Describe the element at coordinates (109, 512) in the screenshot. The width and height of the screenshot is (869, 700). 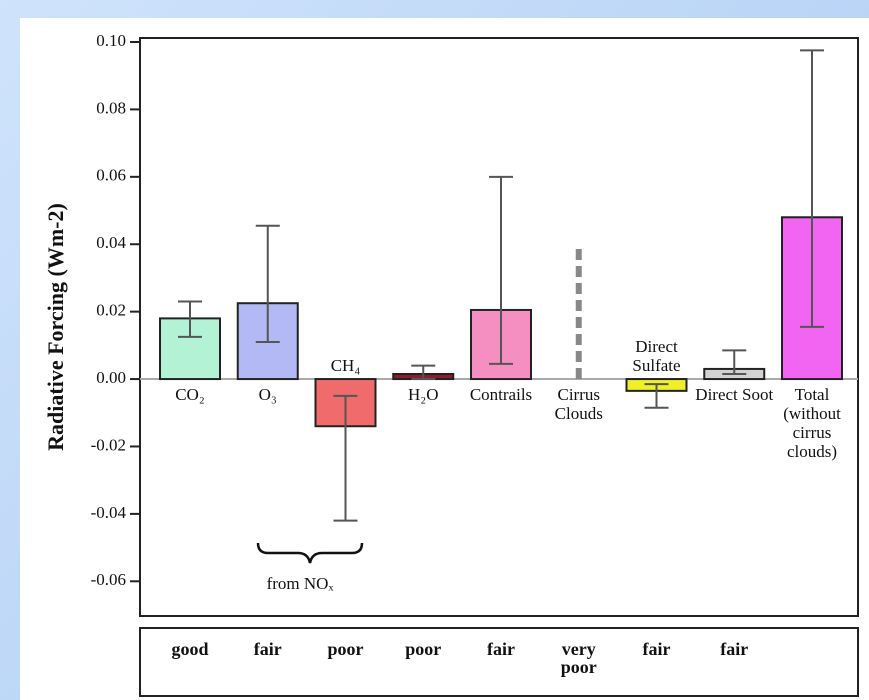
I see `y-tick-label: -0.04` at that location.